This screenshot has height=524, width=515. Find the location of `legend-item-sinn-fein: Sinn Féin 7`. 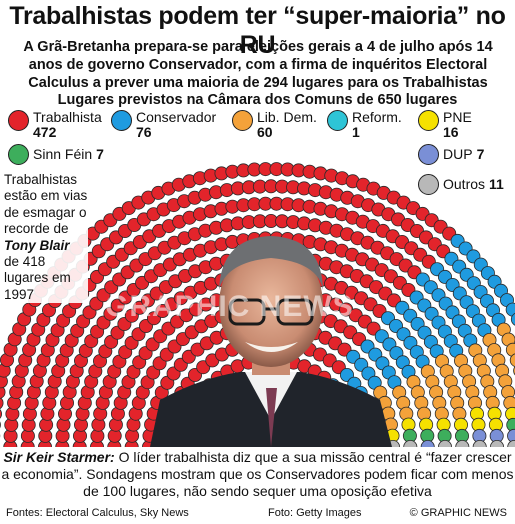

legend-item-sinn-fein: Sinn Féin 7 is located at coordinates (56, 154).